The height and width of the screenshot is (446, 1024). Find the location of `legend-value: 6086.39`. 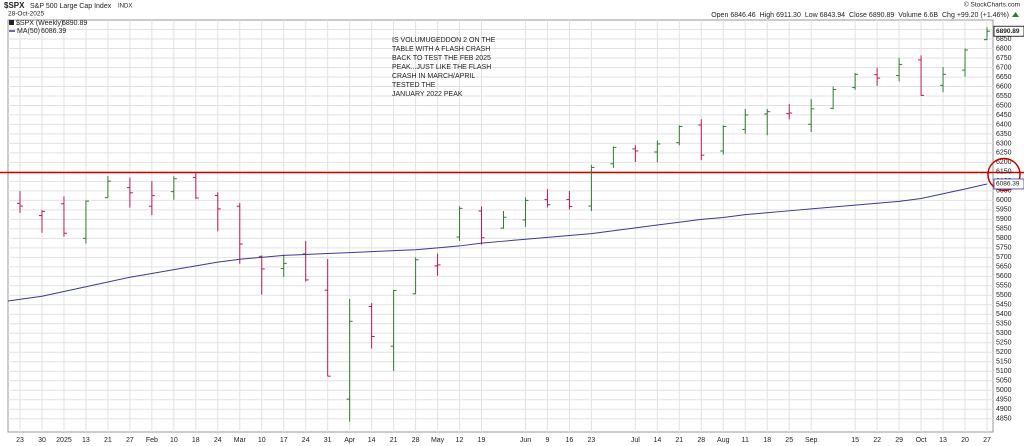

legend-value: 6086.39 is located at coordinates (53, 31).